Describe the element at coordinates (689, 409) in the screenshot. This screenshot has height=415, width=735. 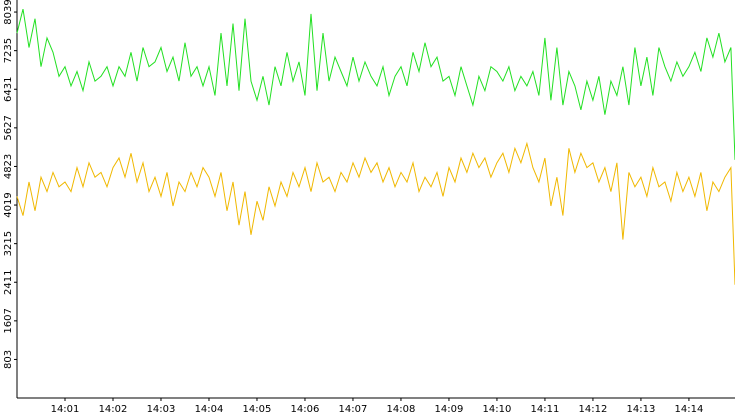
I see `x-tick-label: 14:14` at that location.